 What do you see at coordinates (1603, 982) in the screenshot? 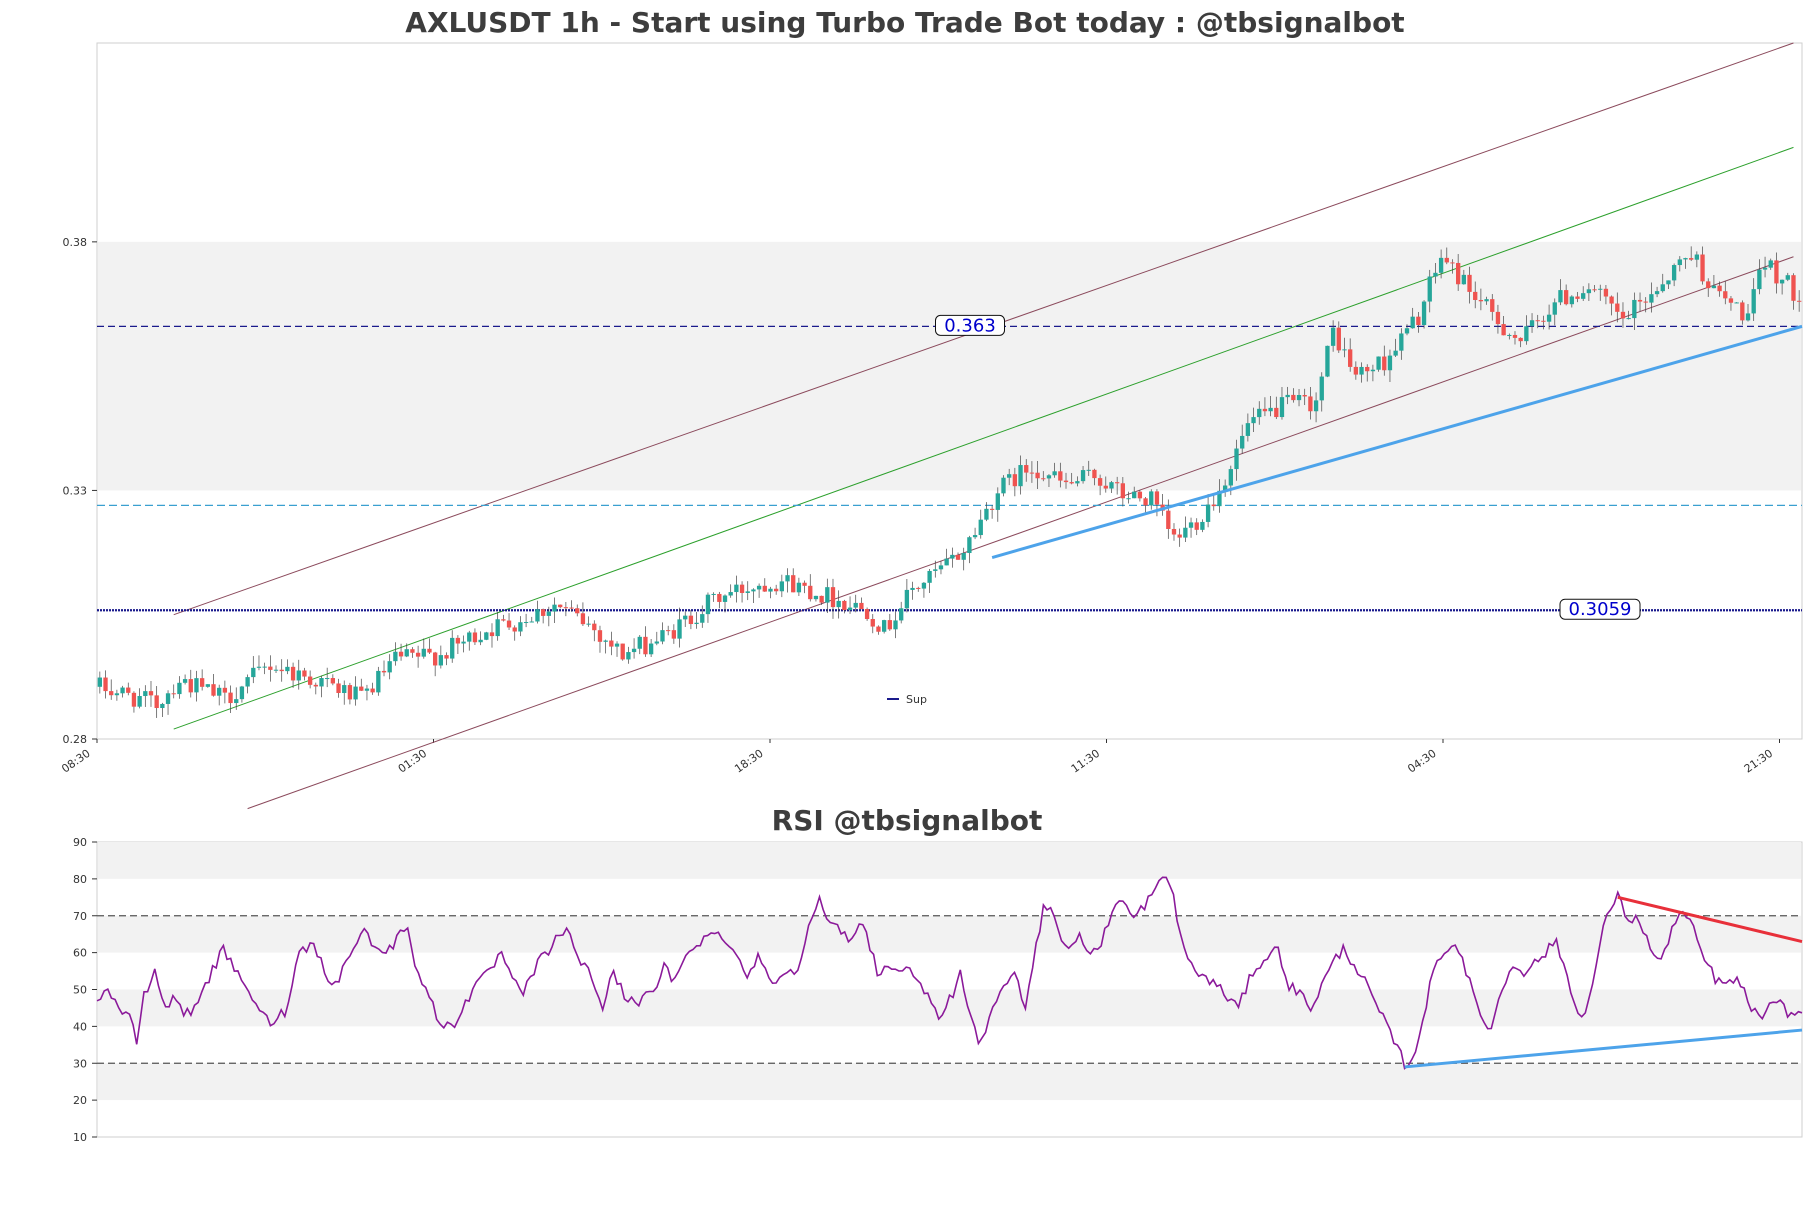
I see `rsi-trendlines` at bounding box center [1603, 982].